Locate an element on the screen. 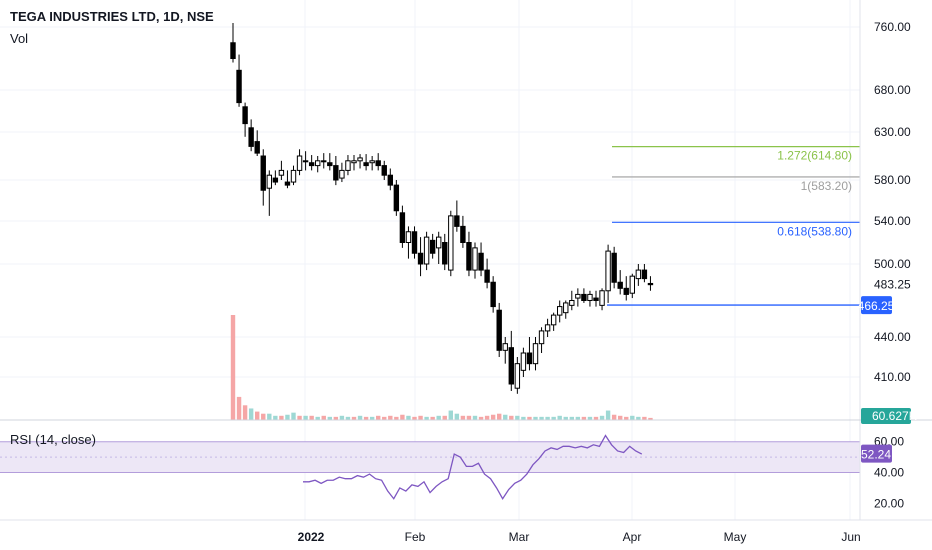 The image size is (932, 550). fib-level-label: 1.272(614.80) is located at coordinates (814, 156).